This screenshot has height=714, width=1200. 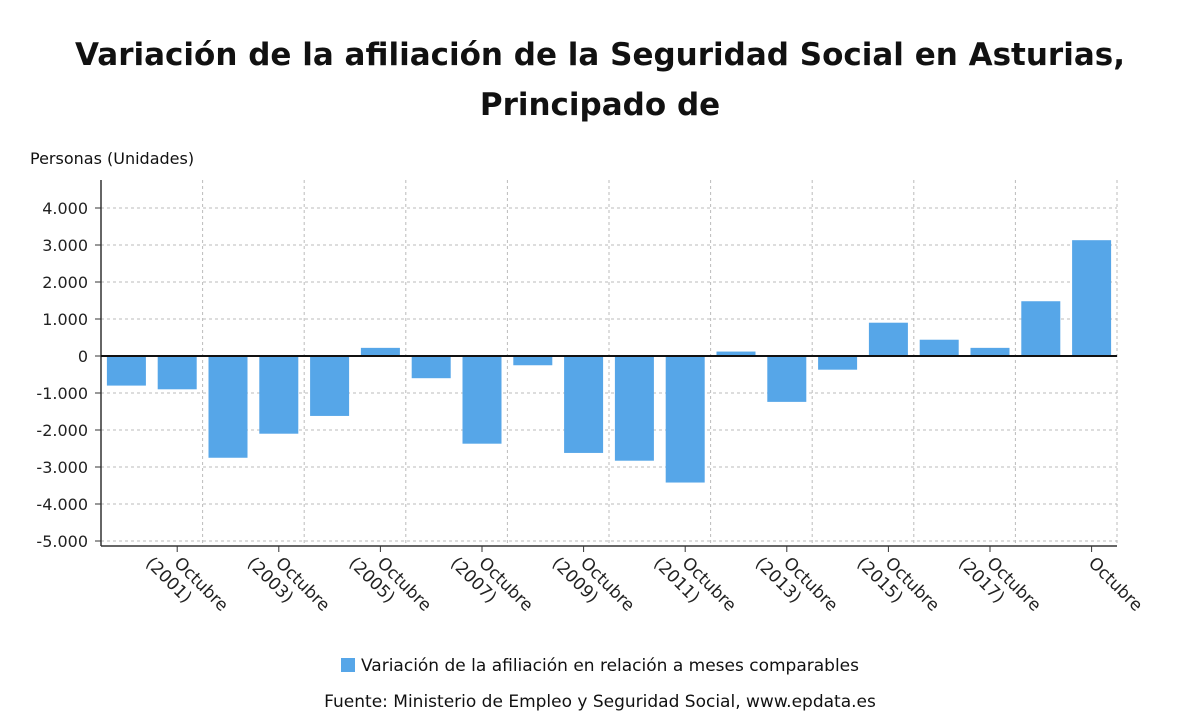 What do you see at coordinates (62, 504) in the screenshot?
I see `y-tick-label: -4.000` at bounding box center [62, 504].